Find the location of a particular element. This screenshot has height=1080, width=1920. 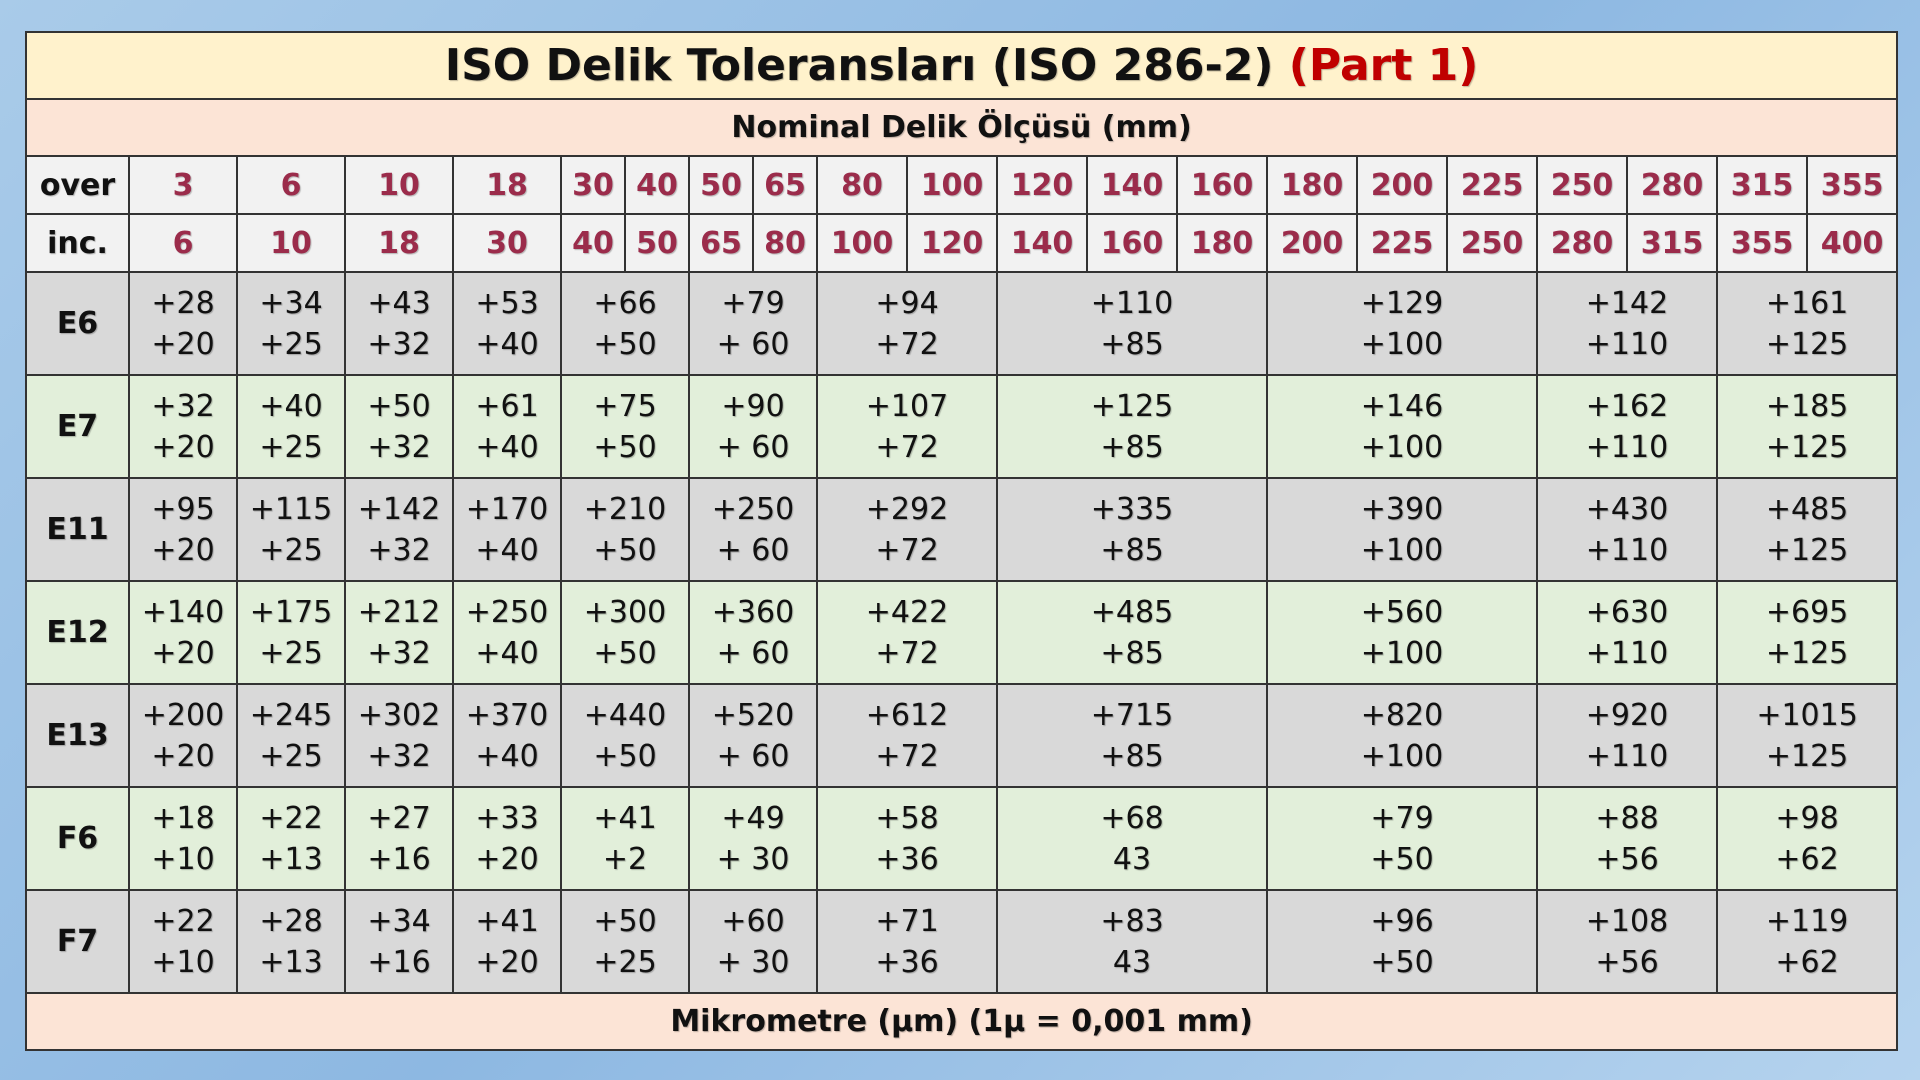

tolerance-cell: +107 +72 is located at coordinates (907, 426).